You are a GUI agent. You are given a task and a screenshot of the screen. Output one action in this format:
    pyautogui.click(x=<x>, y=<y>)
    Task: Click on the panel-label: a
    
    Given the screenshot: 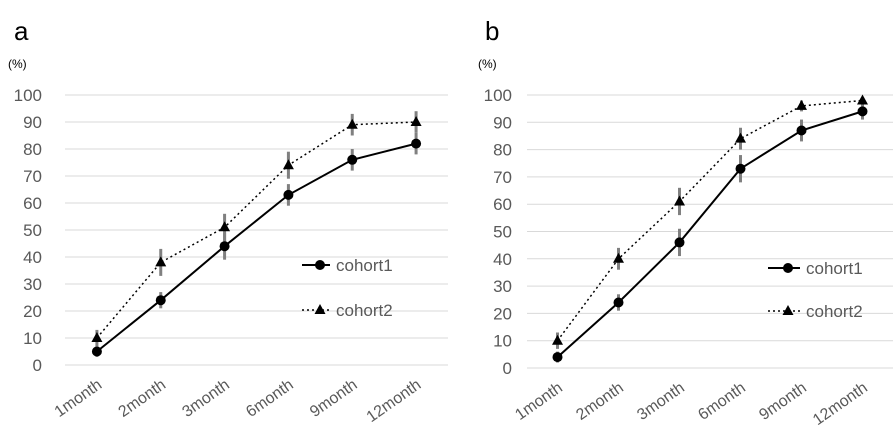 What is the action you would take?
    pyautogui.click(x=21, y=31)
    